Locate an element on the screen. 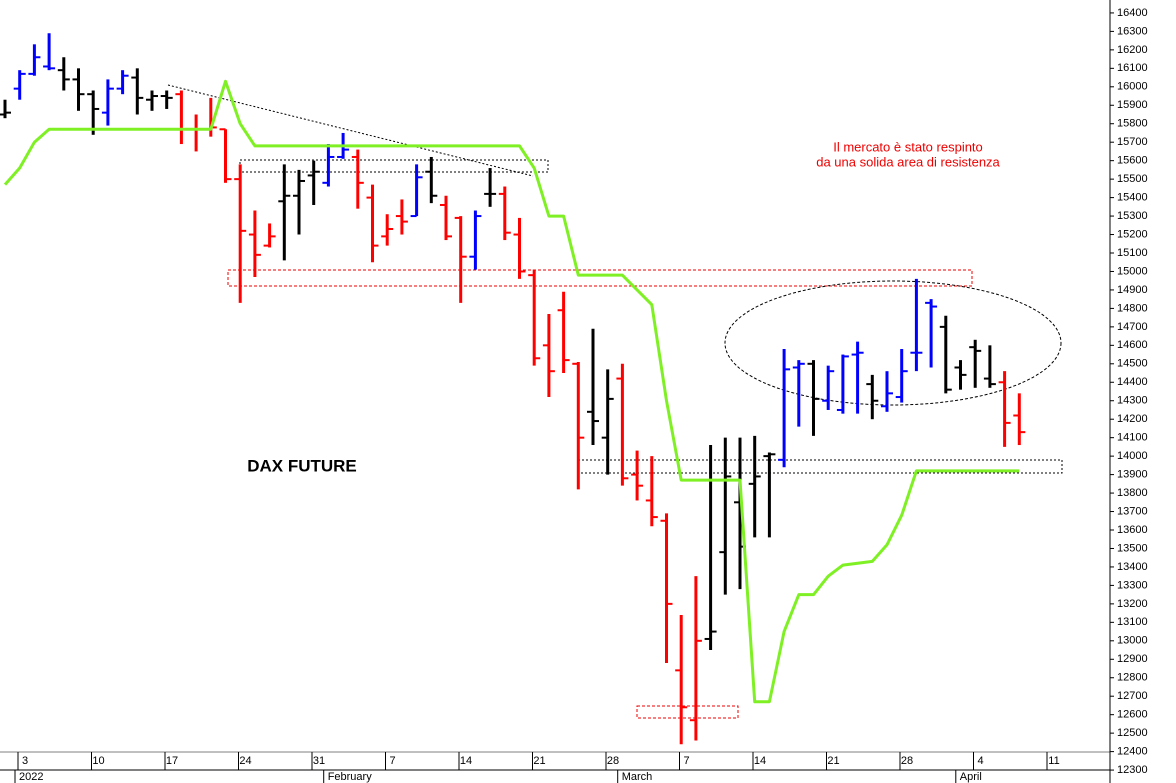  x-tick-label: 10 is located at coordinates (98, 761).